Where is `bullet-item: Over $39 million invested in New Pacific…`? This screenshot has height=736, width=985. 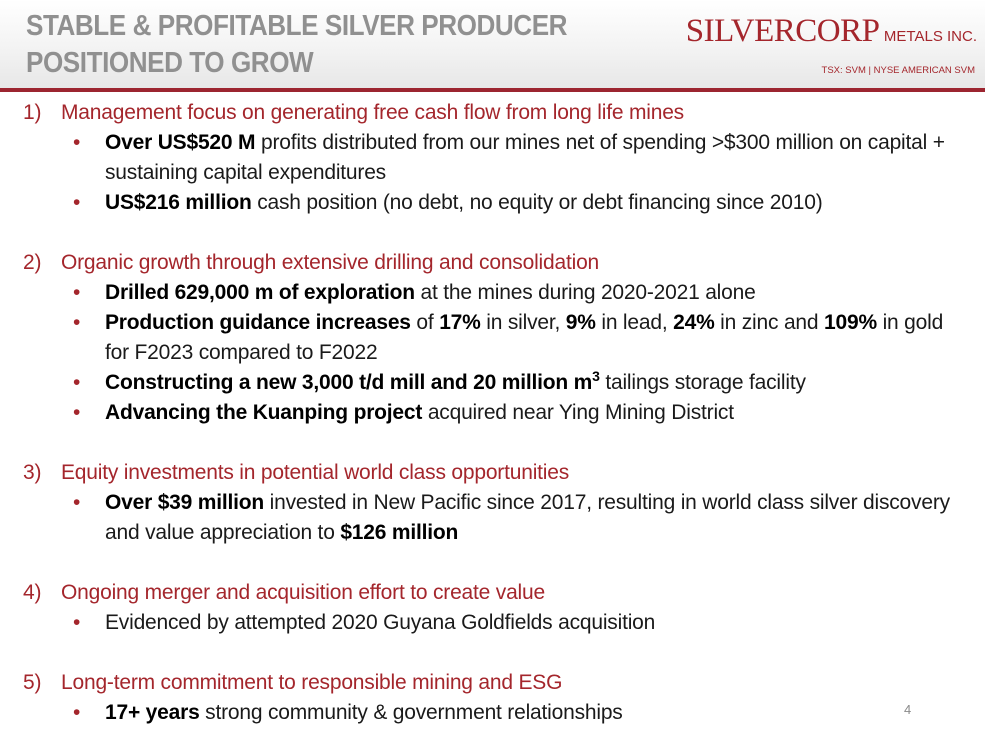 bullet-item: Over $39 million invested in New Pacific… is located at coordinates (492, 518).